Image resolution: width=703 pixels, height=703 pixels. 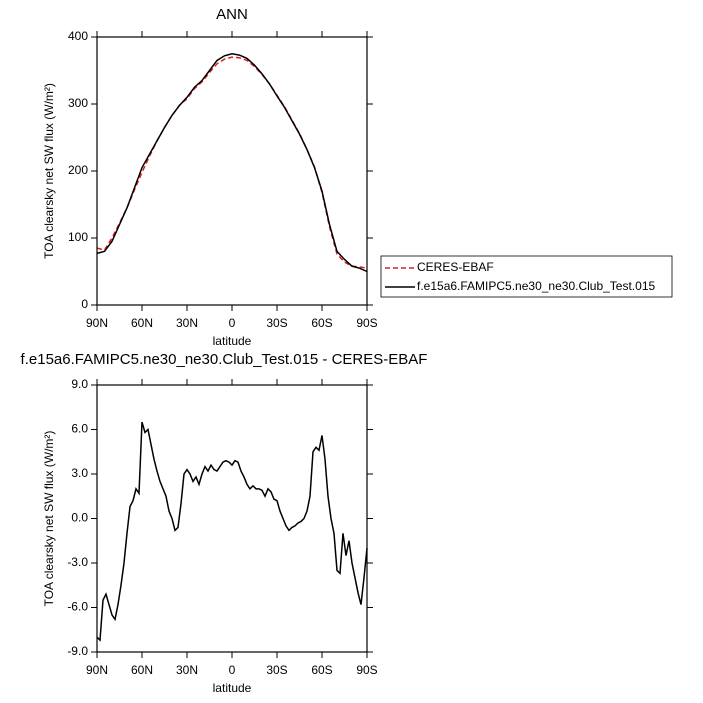 What do you see at coordinates (232, 14) in the screenshot?
I see `chart-title: ANN` at bounding box center [232, 14].